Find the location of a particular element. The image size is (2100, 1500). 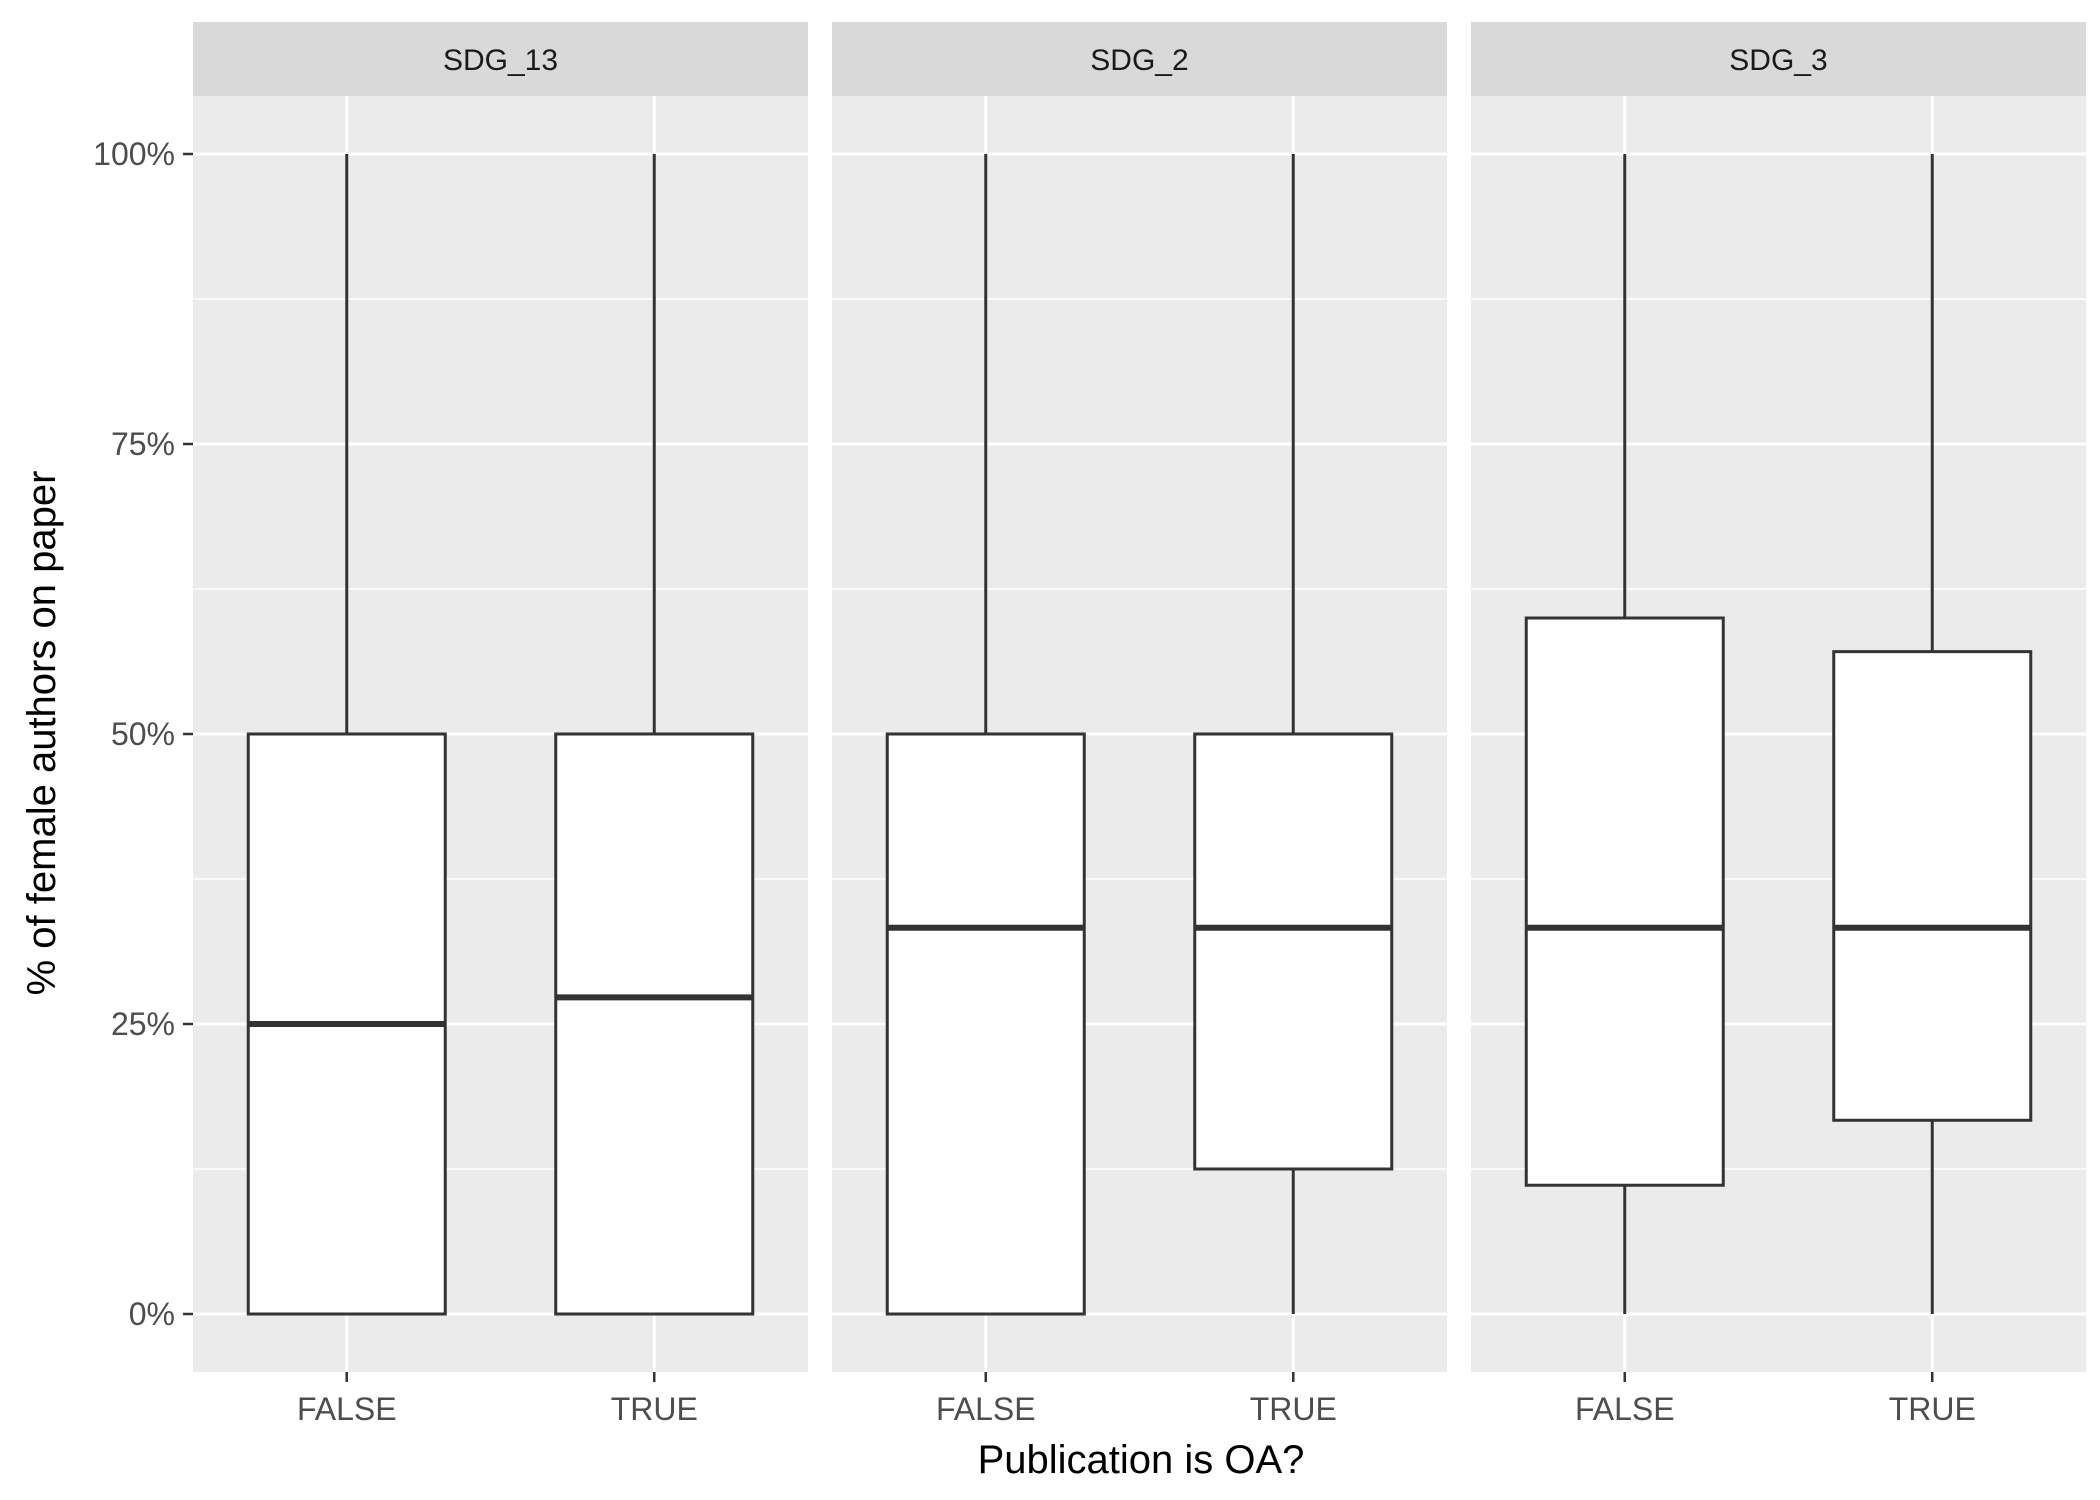

facet-strip-label: SDG_2 is located at coordinates (1139, 60).